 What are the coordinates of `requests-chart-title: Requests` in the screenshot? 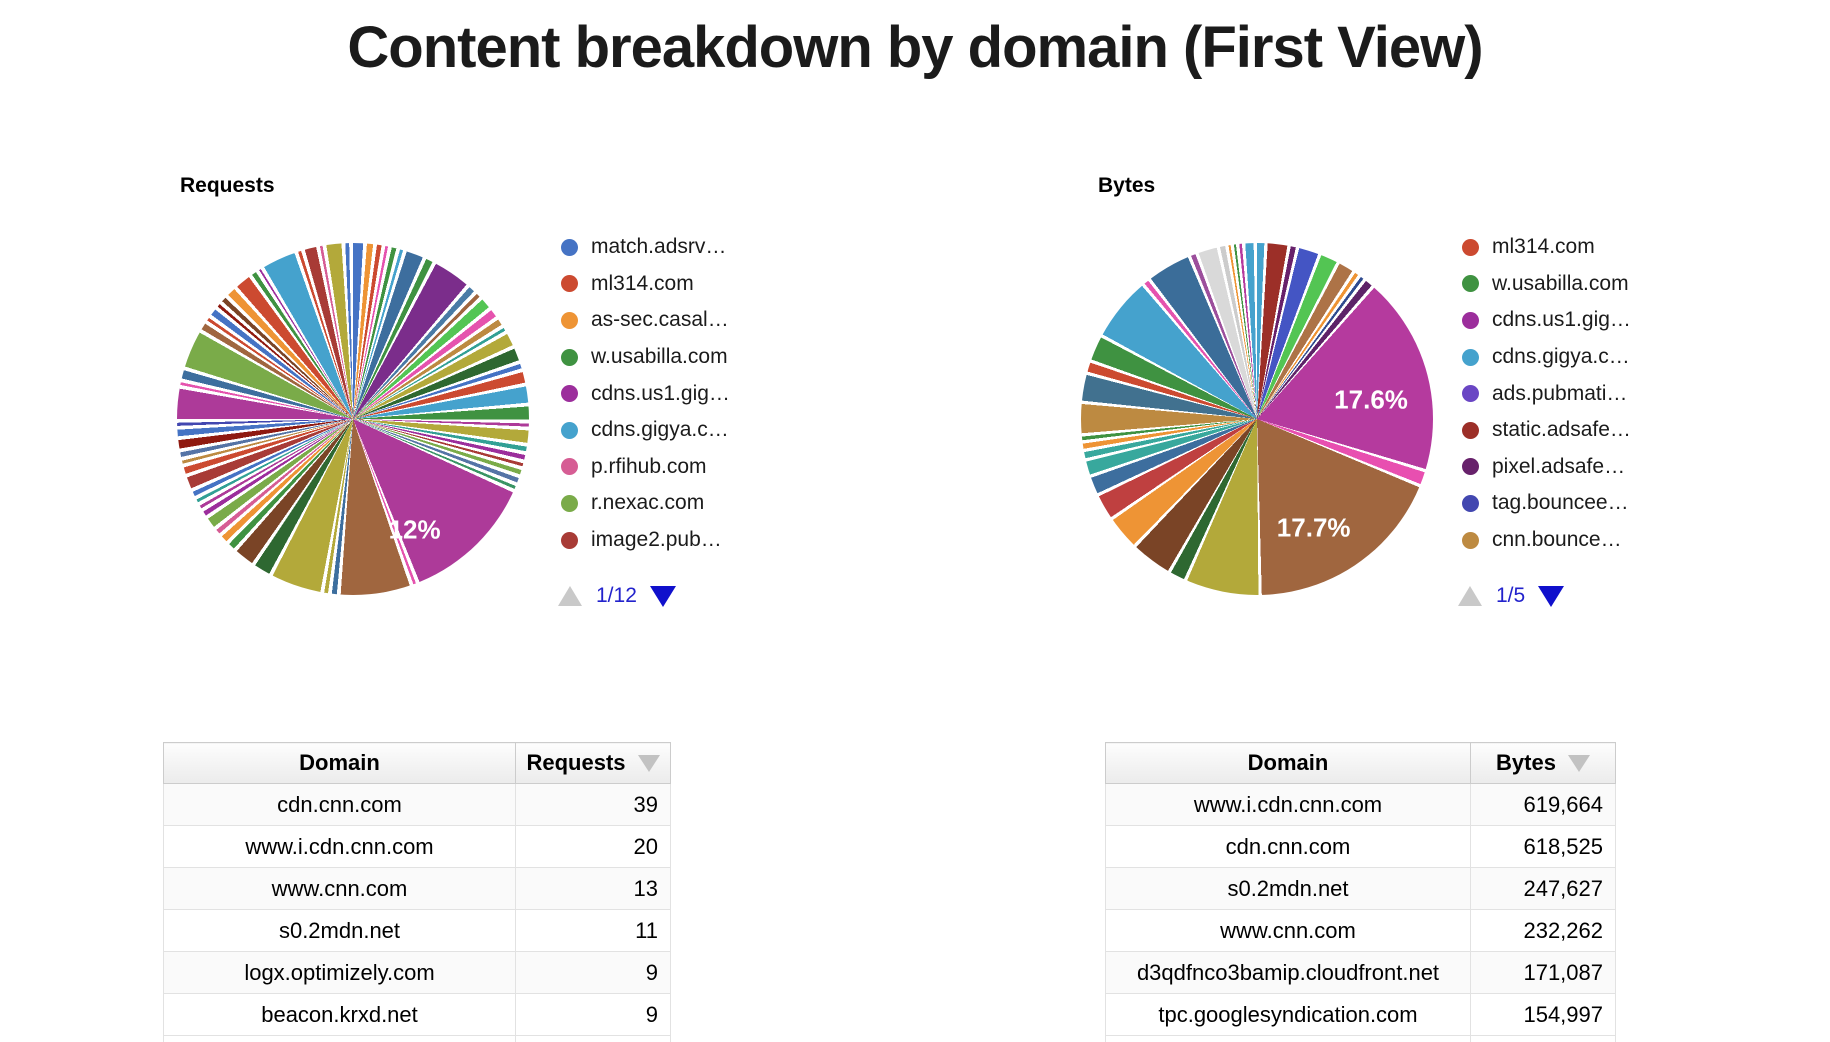 It's located at (227, 185).